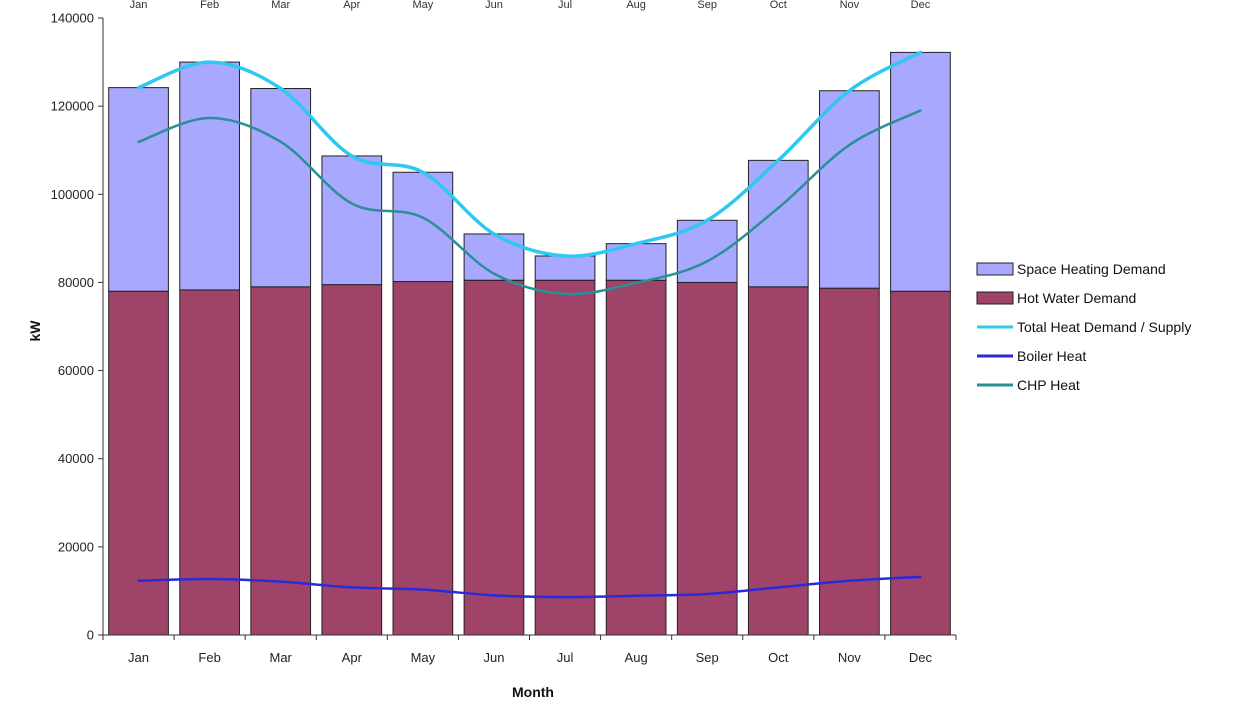 Image resolution: width=1240 pixels, height=704 pixels. What do you see at coordinates (995, 269) in the screenshot?
I see `legend-swatch-space-heating-demand` at bounding box center [995, 269].